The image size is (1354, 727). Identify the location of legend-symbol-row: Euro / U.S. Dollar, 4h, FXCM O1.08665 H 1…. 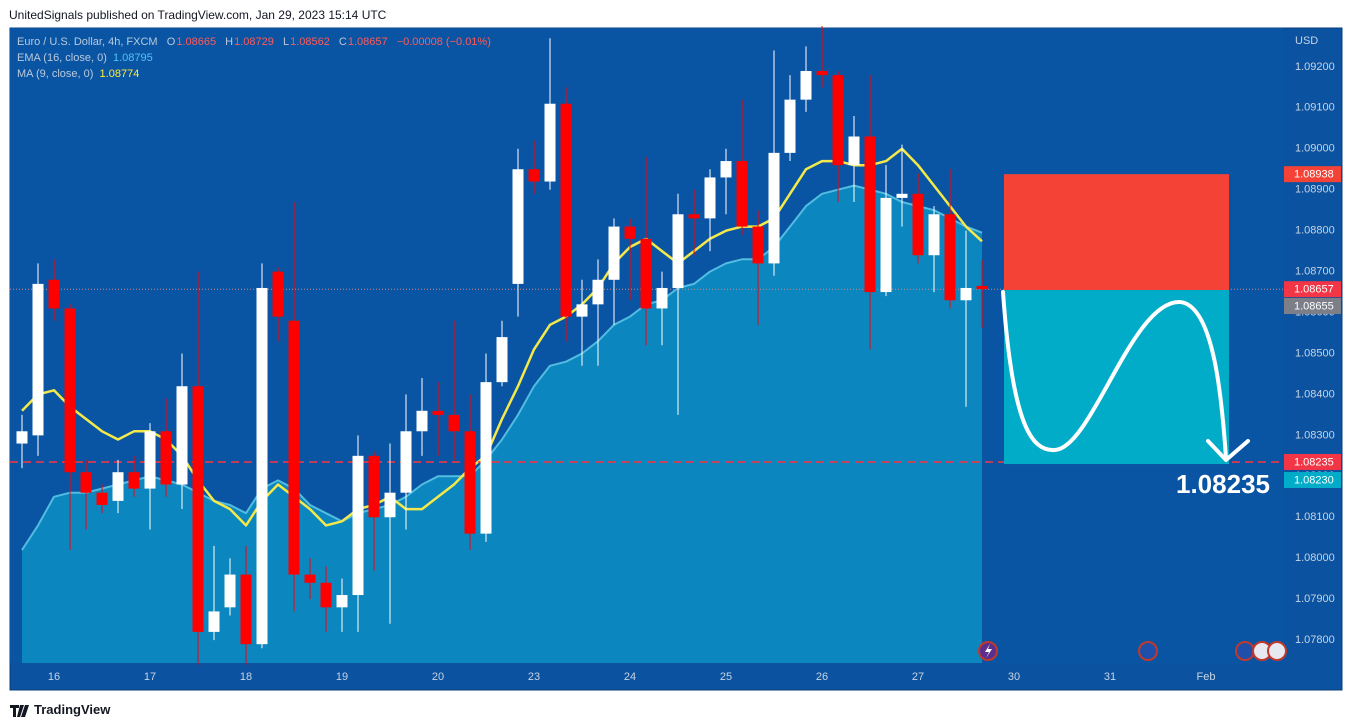
(257, 42).